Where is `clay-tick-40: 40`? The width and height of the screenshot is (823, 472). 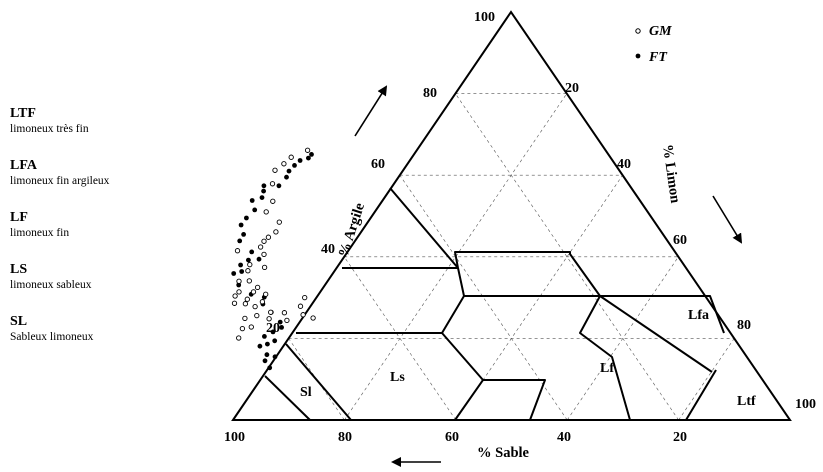 clay-tick-40: 40 is located at coordinates (328, 249).